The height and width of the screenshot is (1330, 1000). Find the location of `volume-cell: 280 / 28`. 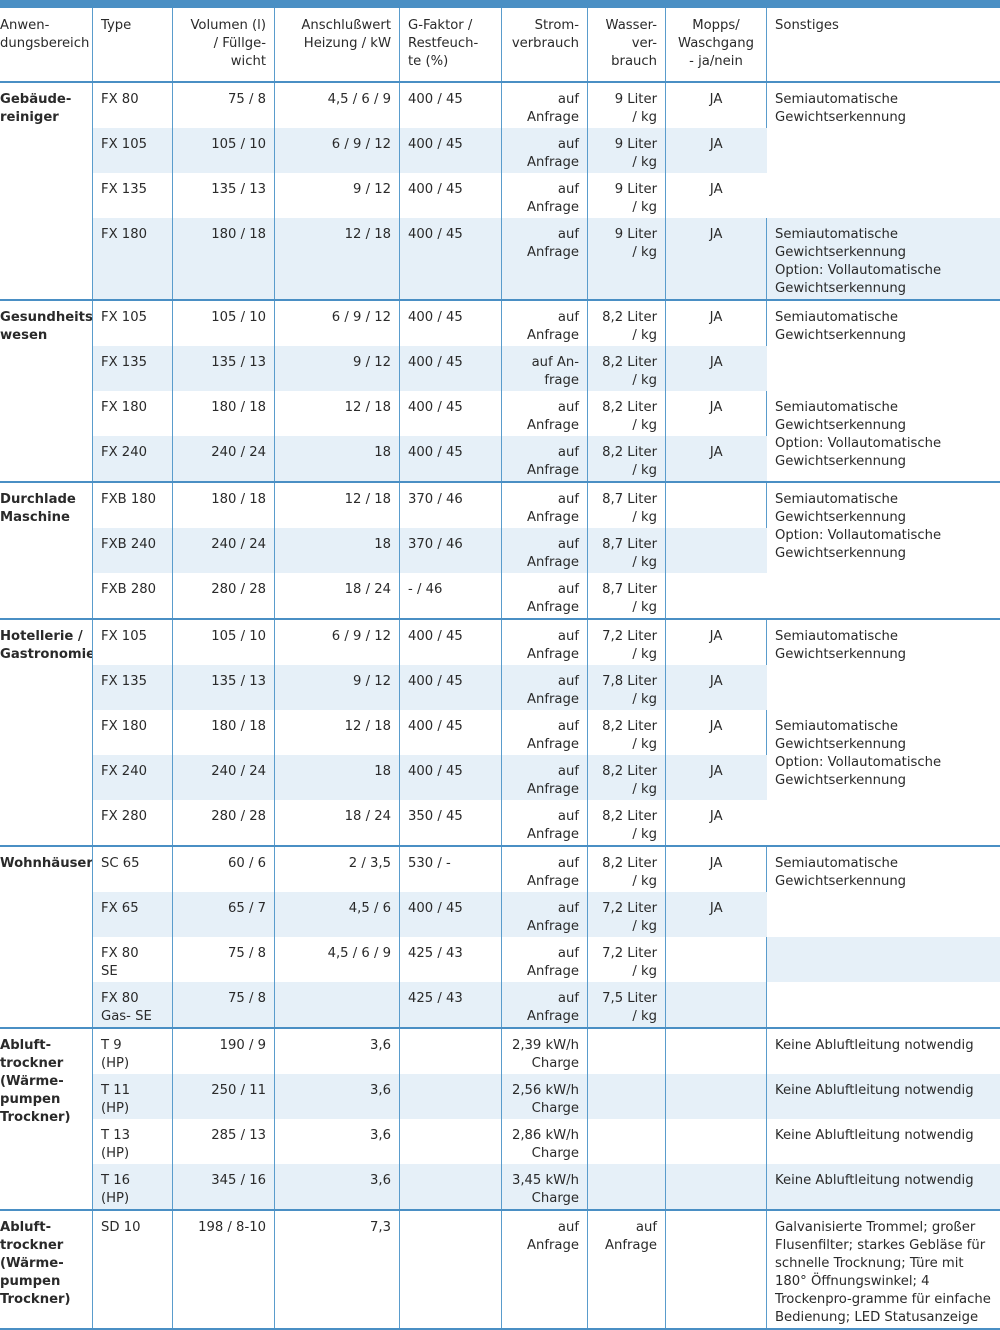

volume-cell: 280 / 28 is located at coordinates (224, 596).